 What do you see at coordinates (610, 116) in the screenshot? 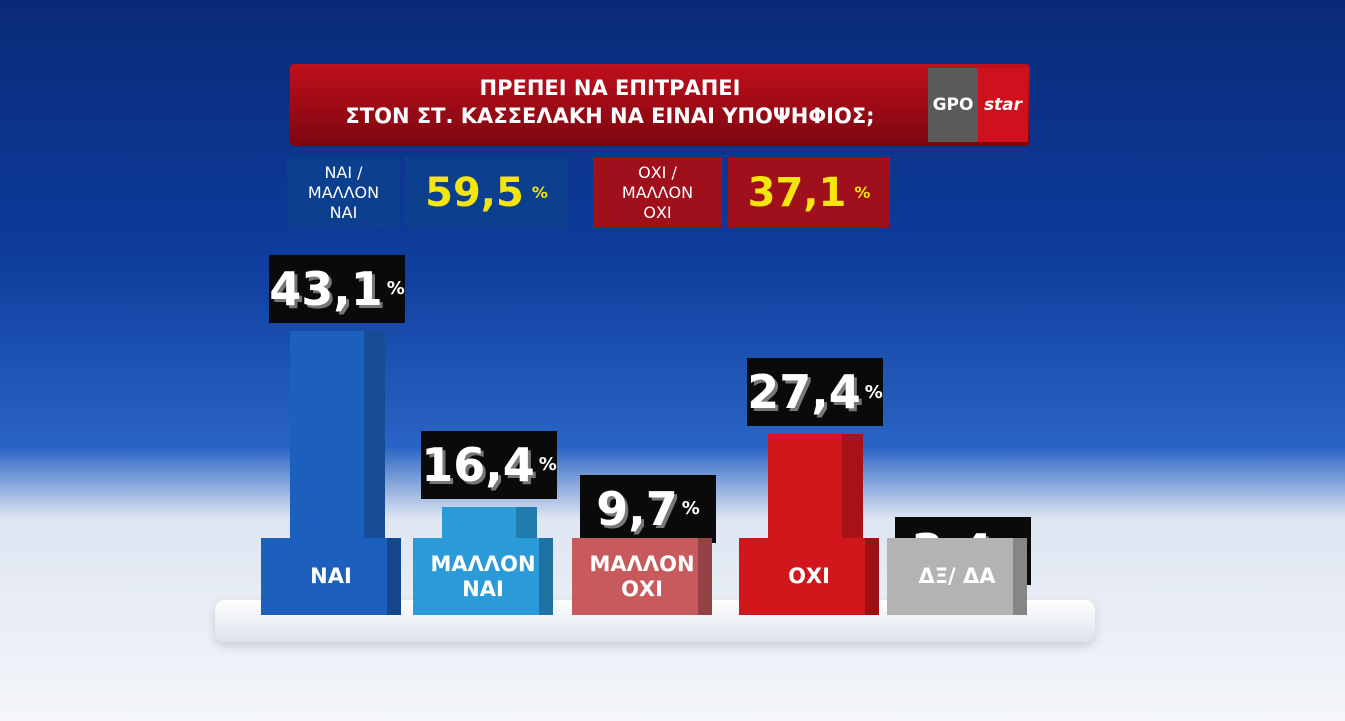
I see `title-line: ΣΤΟΝ ΣΤ. ΚΑΣΣΕΛΑΚΗ ΝΑ ΕΙΝΑΙ ΥΠΟΨΗΦΙΟΣ;` at bounding box center [610, 116].